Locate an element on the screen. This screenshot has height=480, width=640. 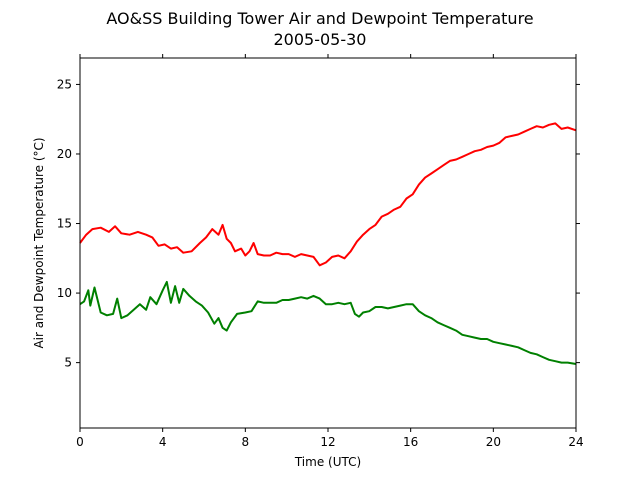
x-tick-label: 0 is located at coordinates (80, 442).